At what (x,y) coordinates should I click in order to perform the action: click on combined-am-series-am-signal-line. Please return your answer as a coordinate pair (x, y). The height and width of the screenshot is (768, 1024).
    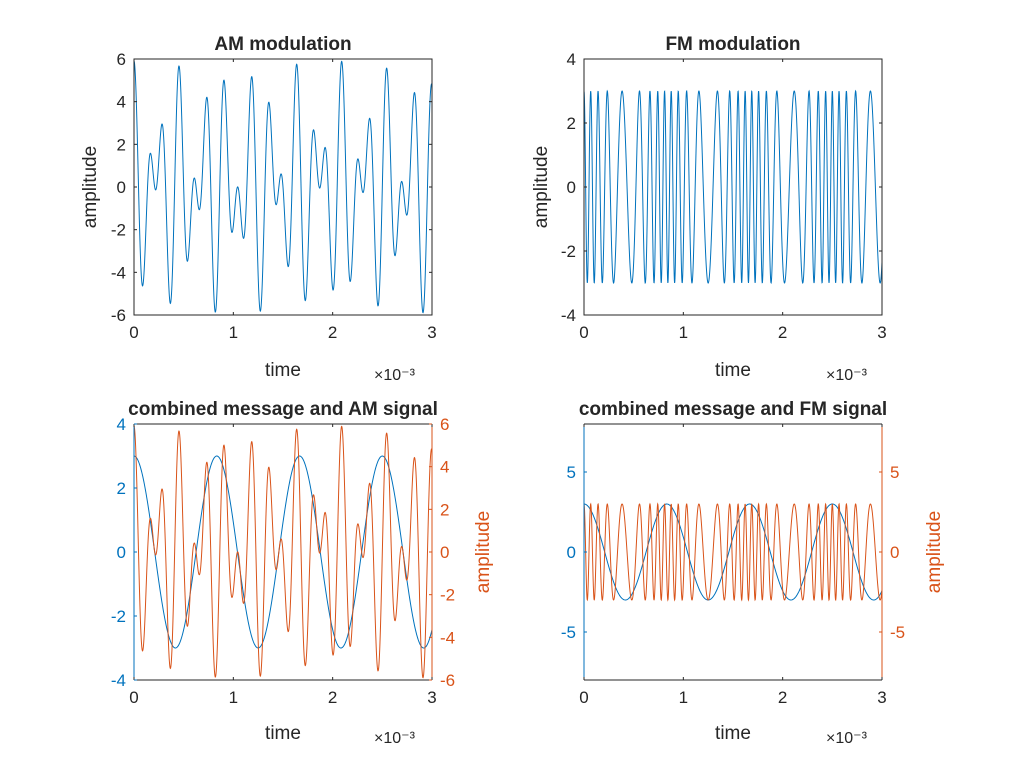
    Looking at the image, I should click on (283, 552).